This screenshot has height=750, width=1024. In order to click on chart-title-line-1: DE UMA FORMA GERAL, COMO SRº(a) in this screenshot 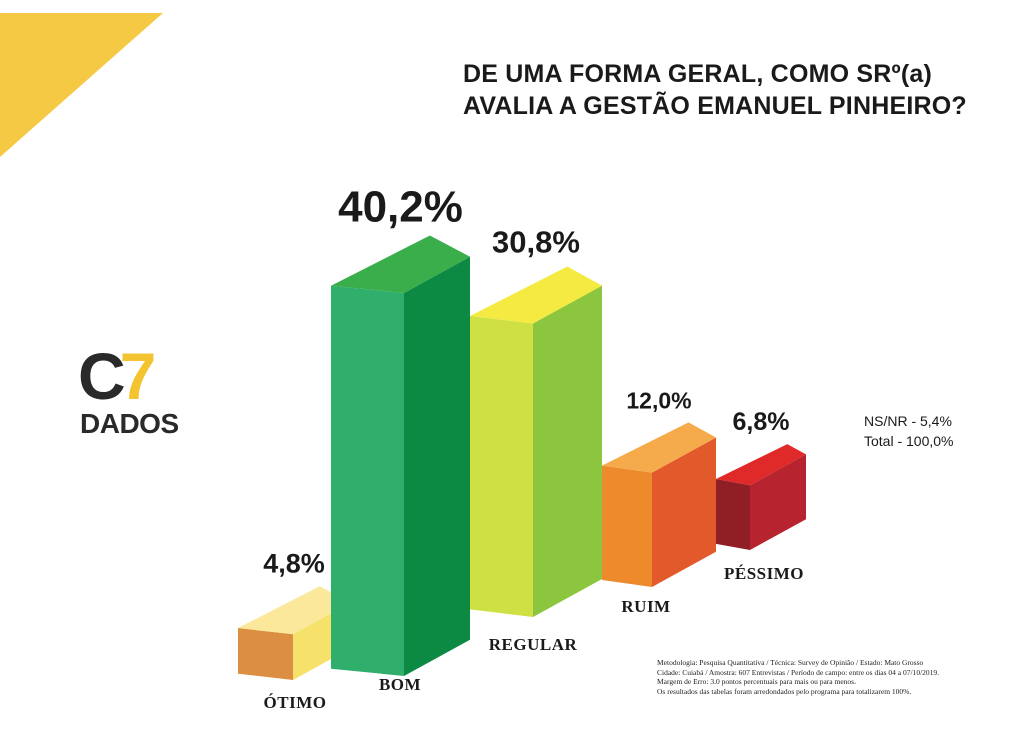, I will do `click(698, 74)`.